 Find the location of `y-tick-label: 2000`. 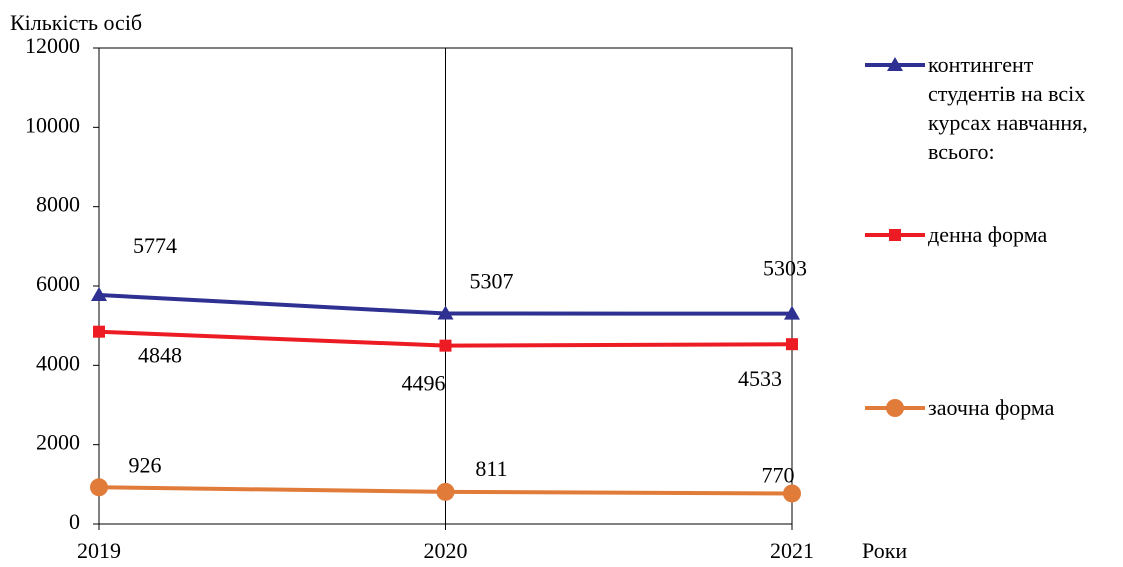

y-tick-label: 2000 is located at coordinates (58, 442).